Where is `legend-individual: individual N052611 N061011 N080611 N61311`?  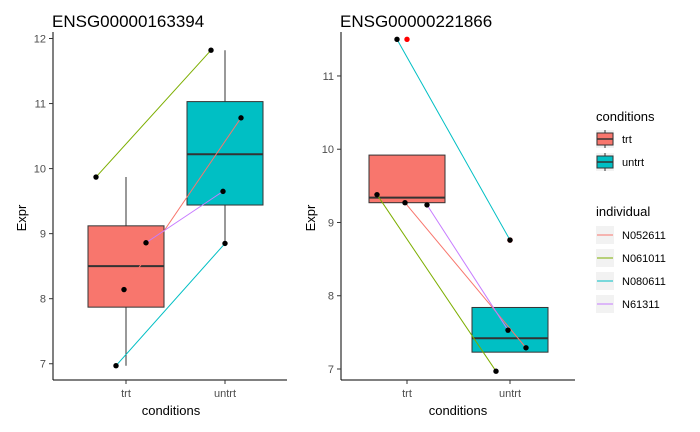 legend-individual: individual N052611 N061011 N080611 N61311 is located at coordinates (631, 258).